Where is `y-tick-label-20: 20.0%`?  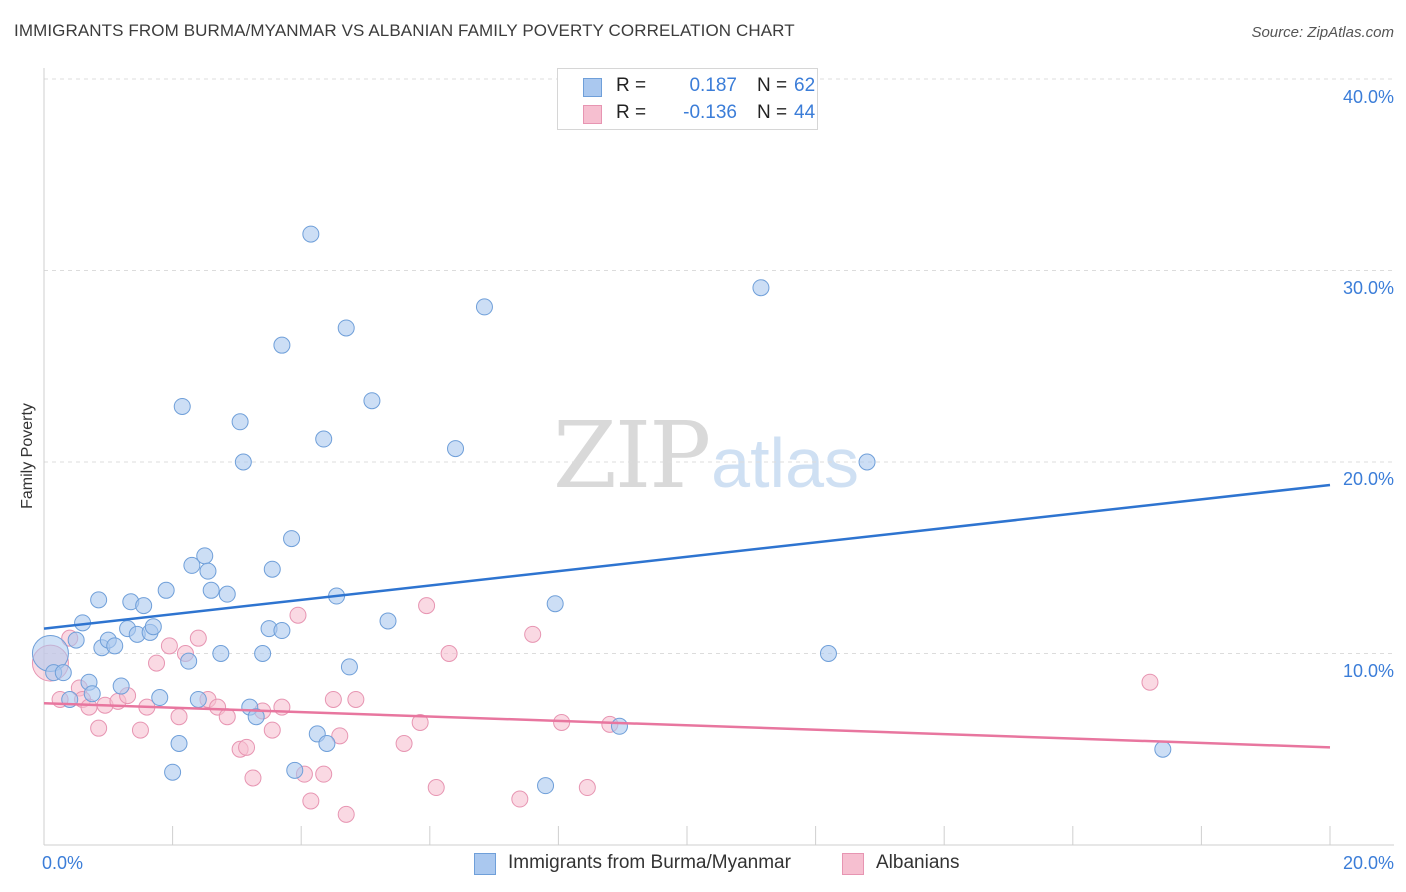 y-tick-label-20: 20.0% is located at coordinates (1368, 479).